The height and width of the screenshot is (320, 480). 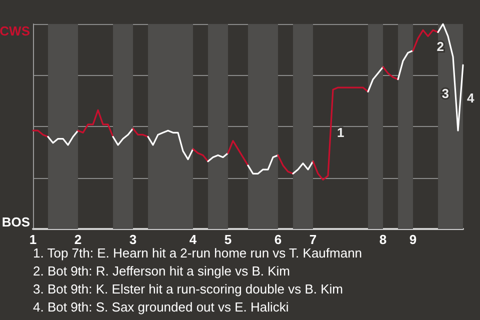 I want to click on x-tick-label: 3, so click(x=133, y=239).